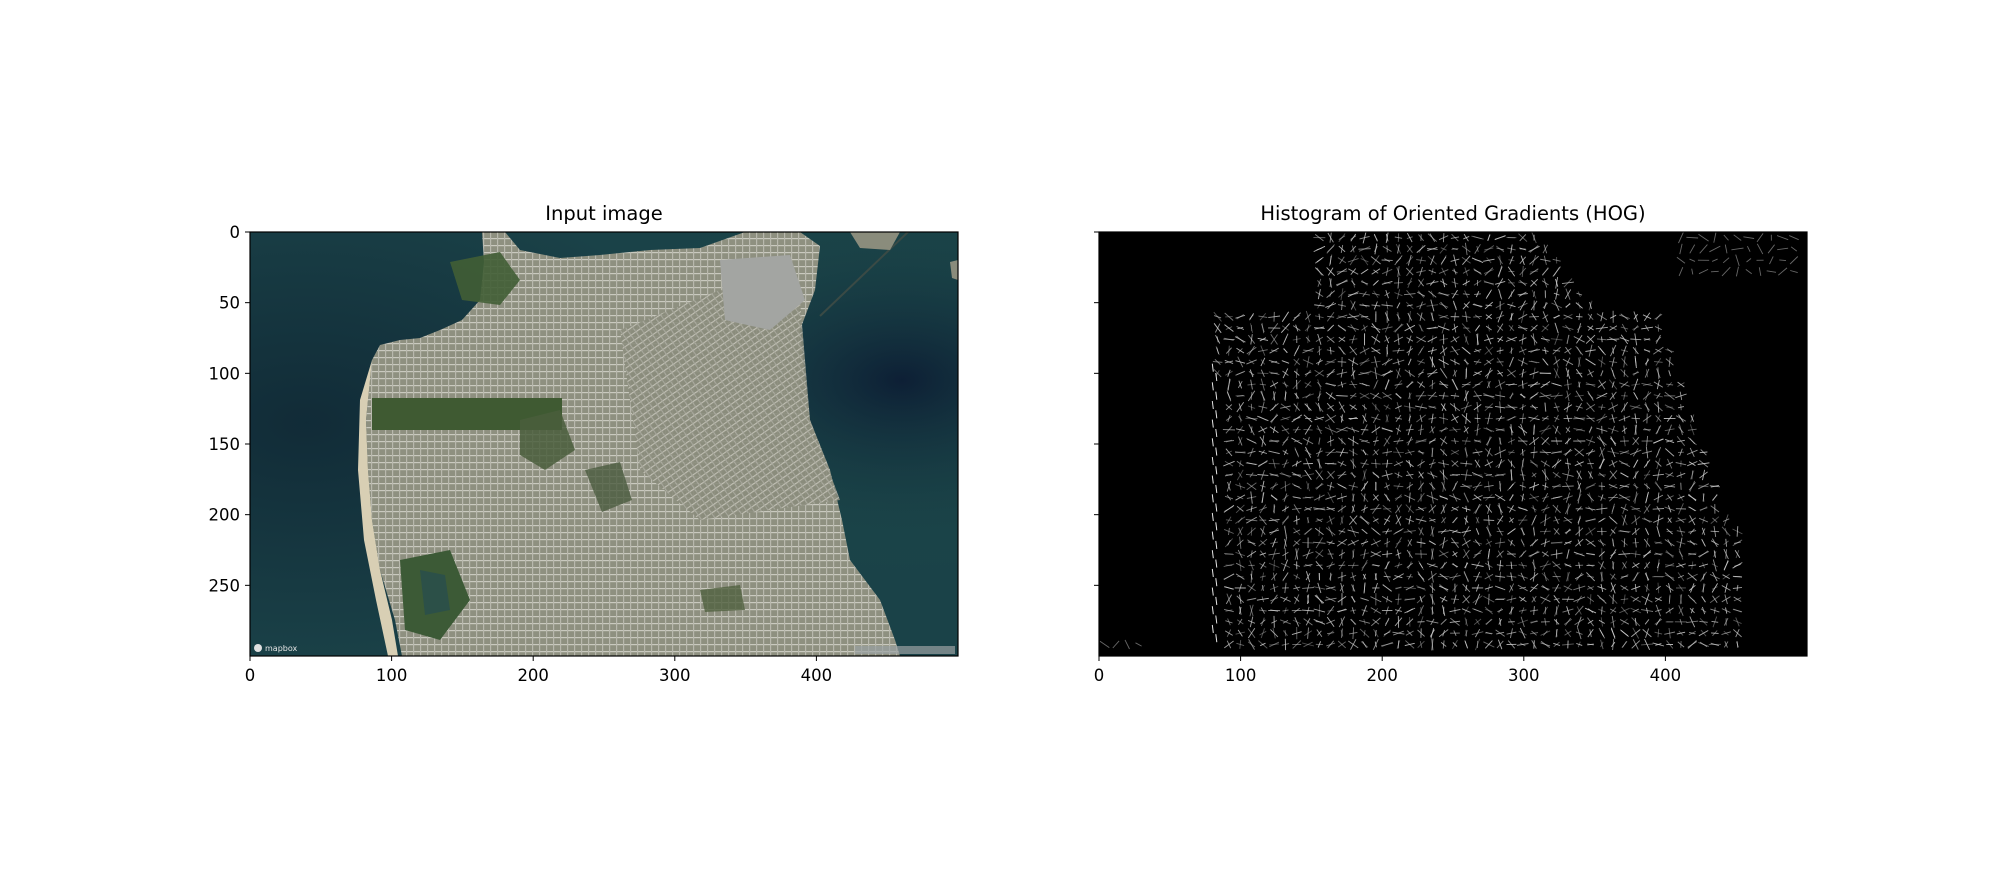 The image size is (2000, 879). I want to click on input-image-y-axis: 0 50 100 150 200 250, so click(230, 409).